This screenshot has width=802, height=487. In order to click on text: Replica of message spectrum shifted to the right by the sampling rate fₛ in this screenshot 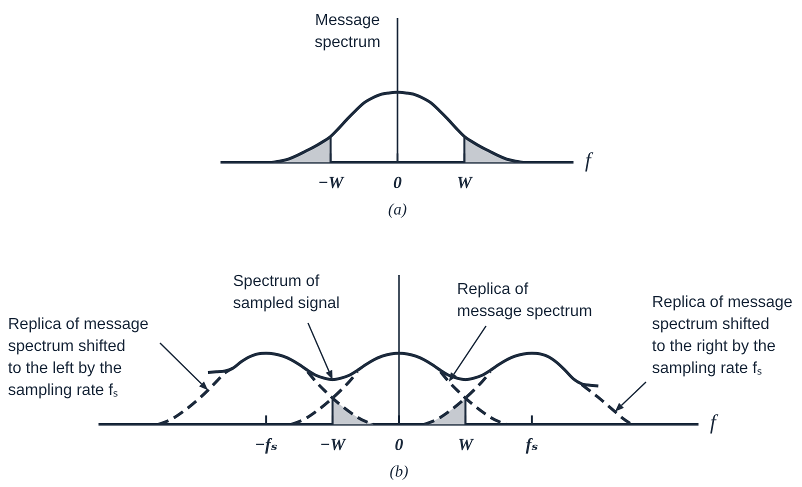, I will do `click(722, 336)`.